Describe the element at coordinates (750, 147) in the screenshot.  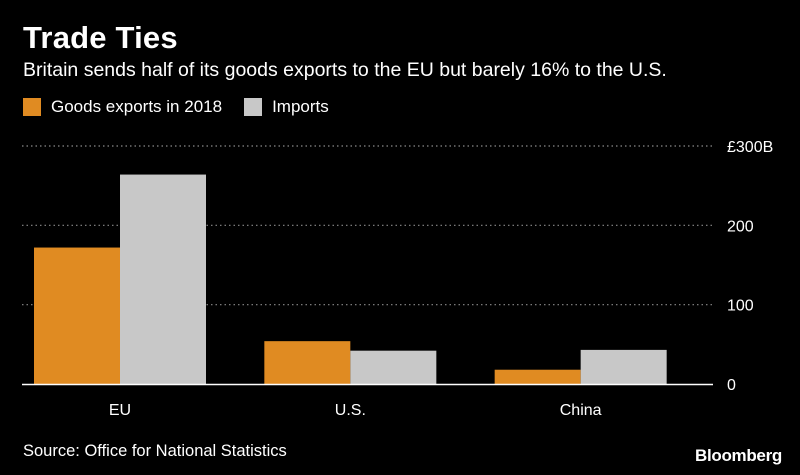
I see `y-tick-label: £300B` at that location.